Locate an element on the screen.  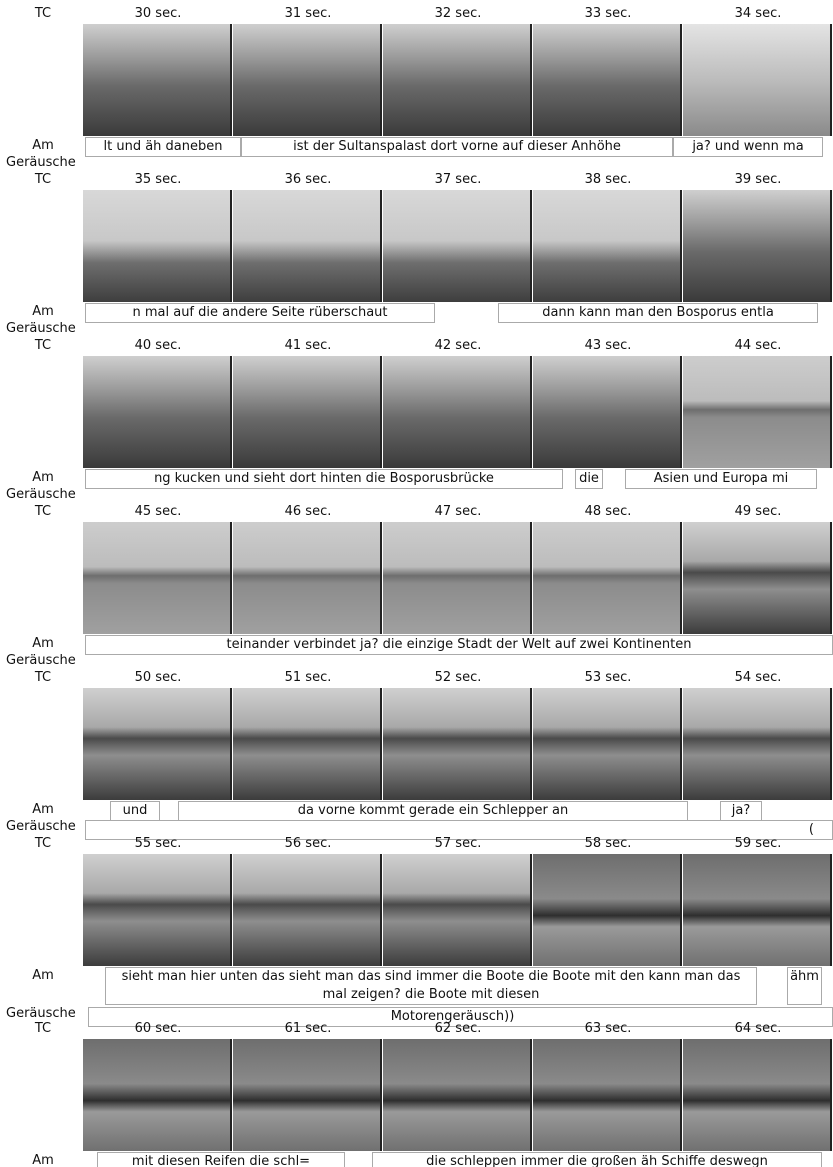
time-label: 61 sec. is located at coordinates (308, 1028).